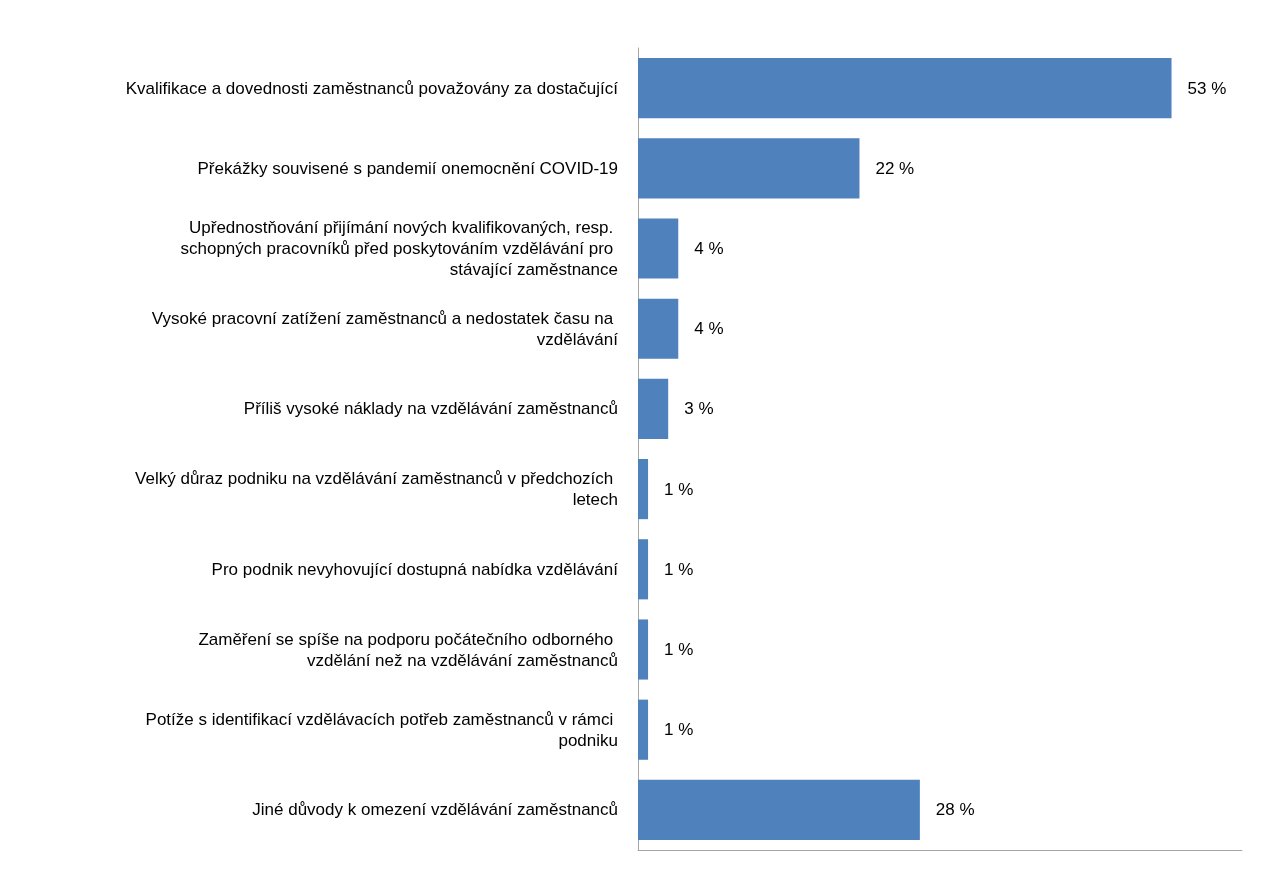 The height and width of the screenshot is (884, 1284). I want to click on y-tick-label: Kvalifikace a dovednosti zaměstnanců považovány za dostačující, so click(372, 88).